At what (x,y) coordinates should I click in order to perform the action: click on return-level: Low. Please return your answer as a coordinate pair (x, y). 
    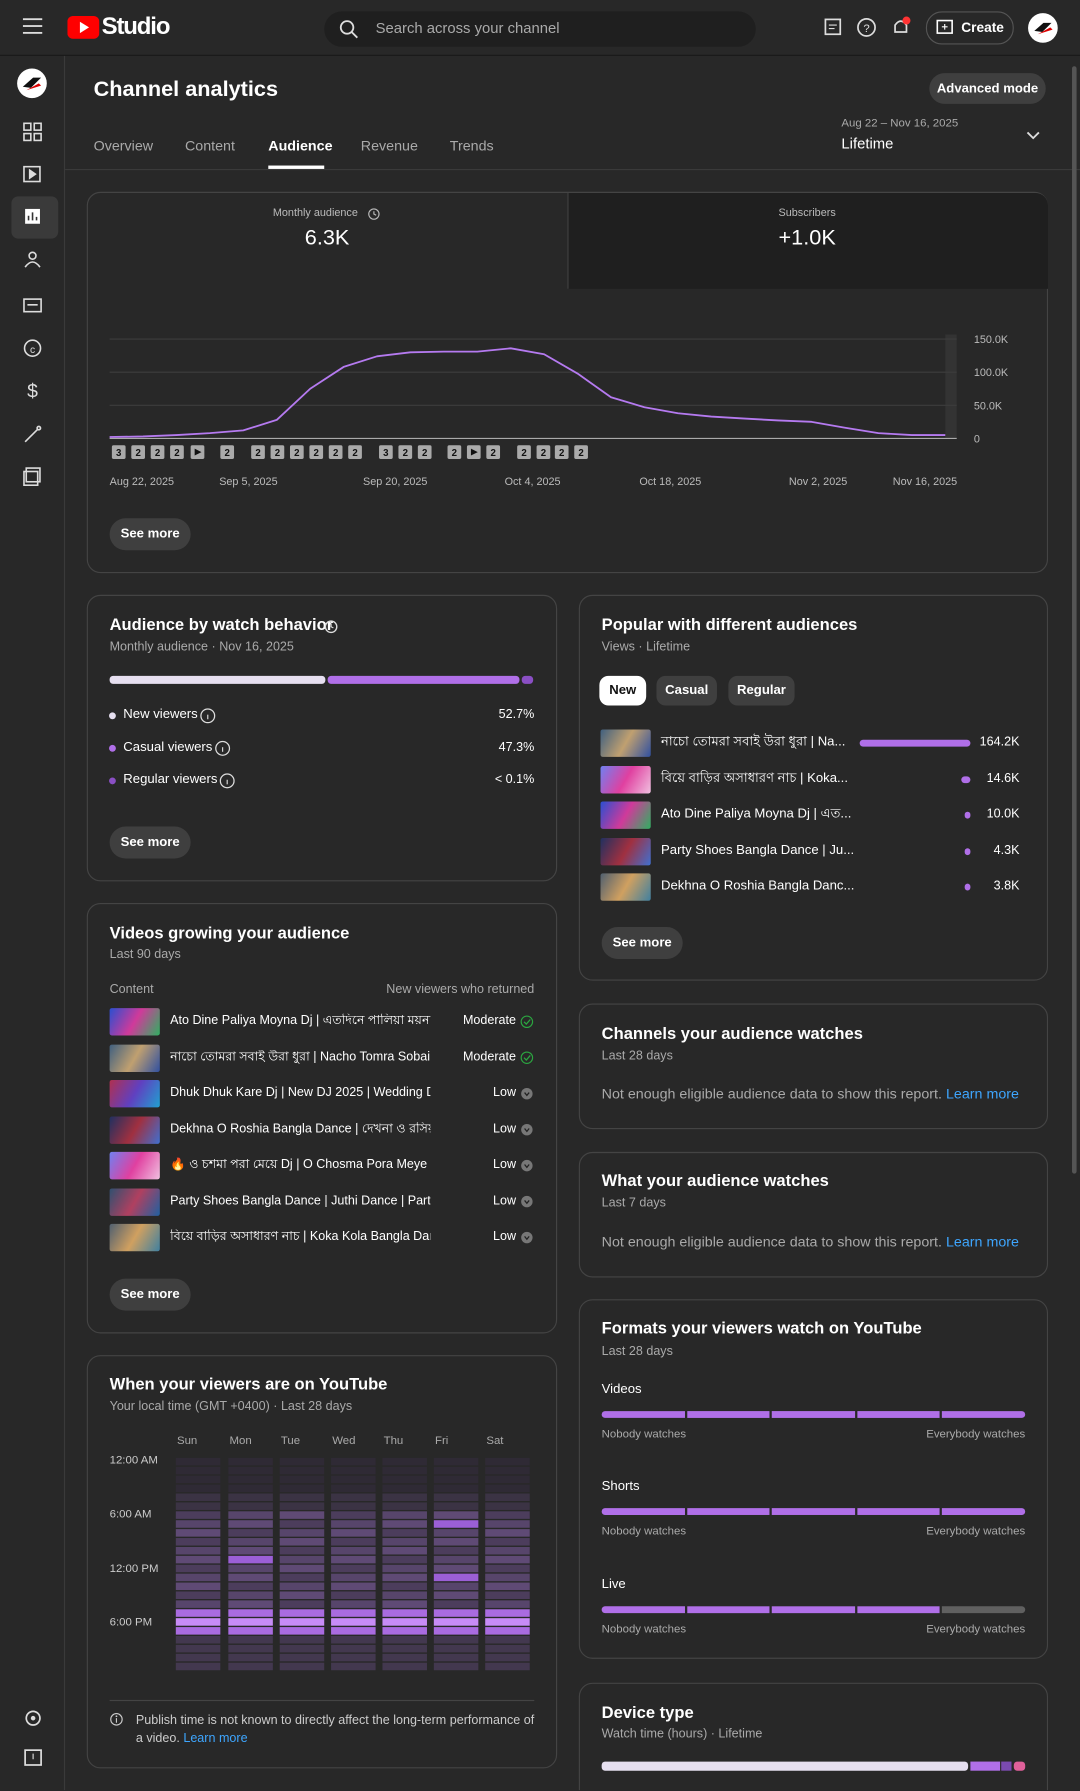
    Looking at the image, I should click on (504, 1236).